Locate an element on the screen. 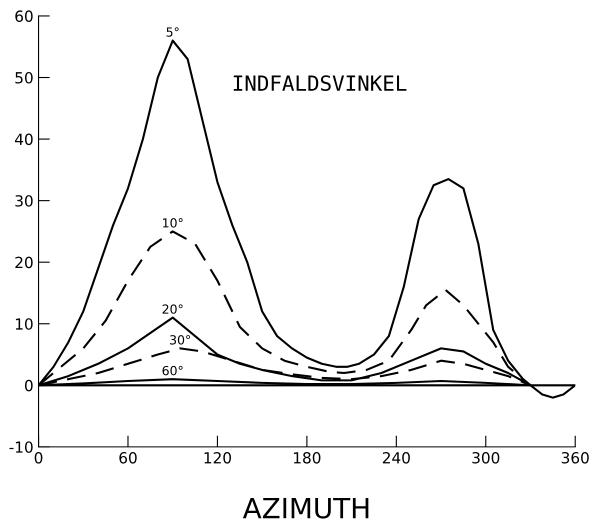 The image size is (593, 532). y-tick-label: 60 is located at coordinates (24, 16).